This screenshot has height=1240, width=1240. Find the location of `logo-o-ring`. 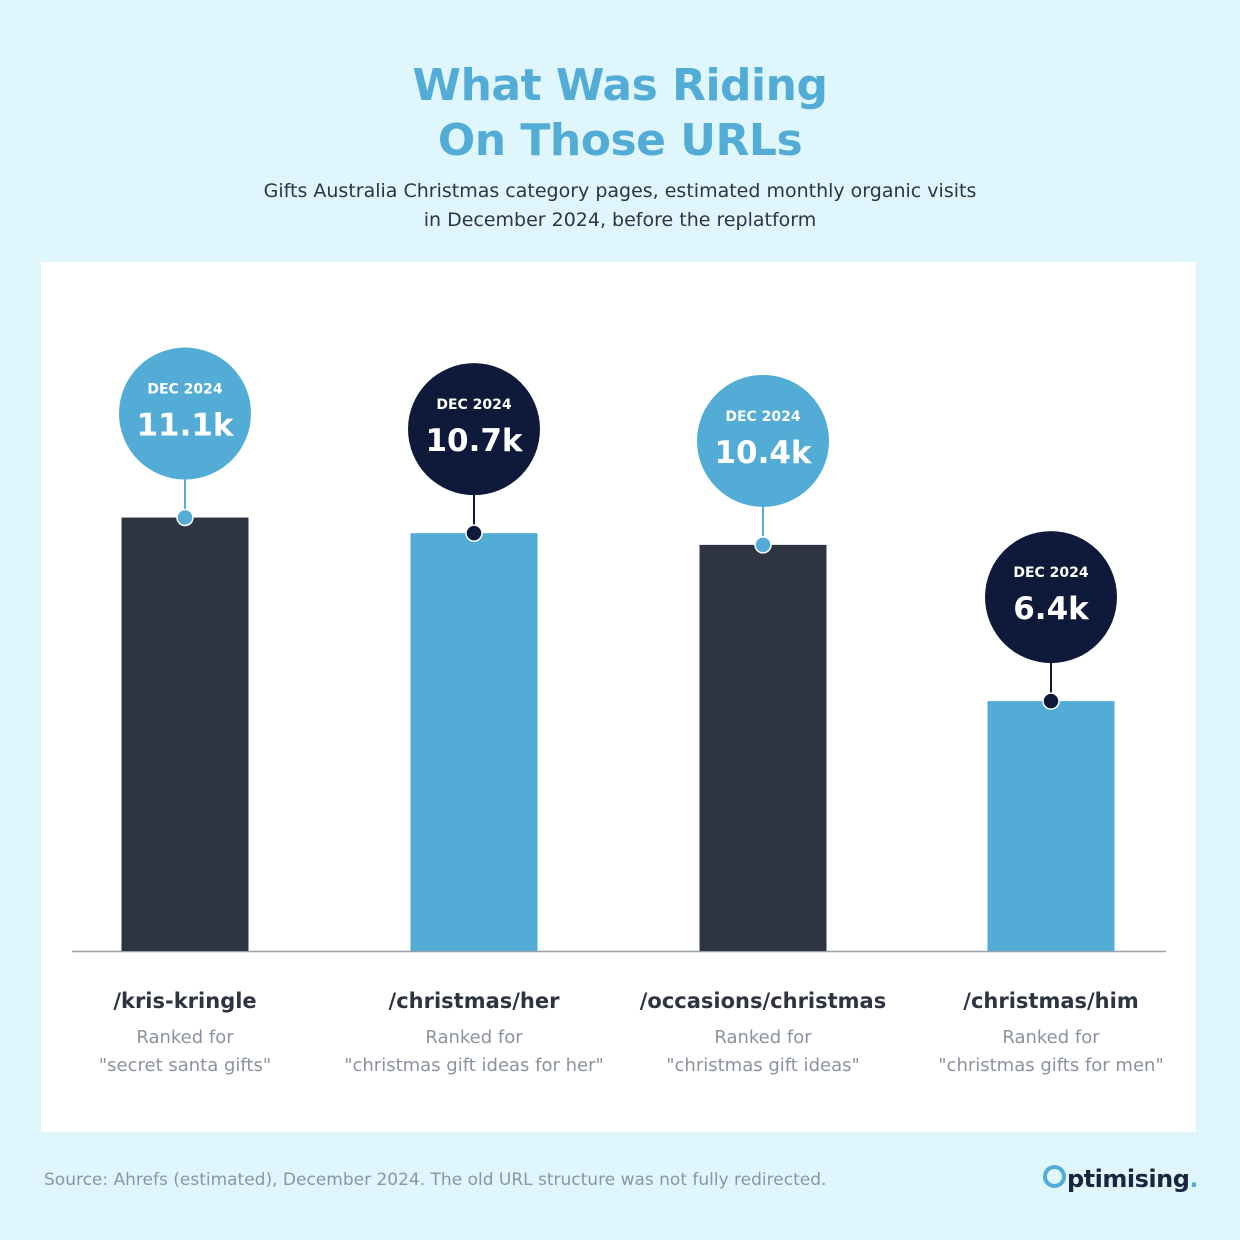

logo-o-ring is located at coordinates (1054, 1176).